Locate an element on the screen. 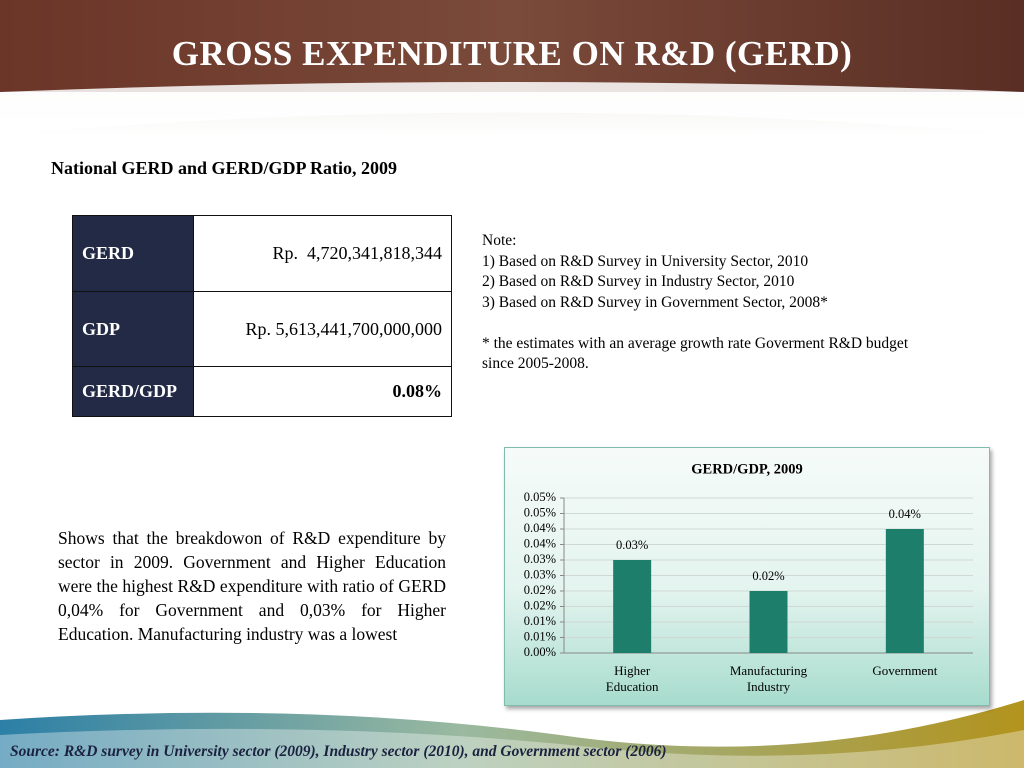  row-value: 0.08% is located at coordinates (322, 391).